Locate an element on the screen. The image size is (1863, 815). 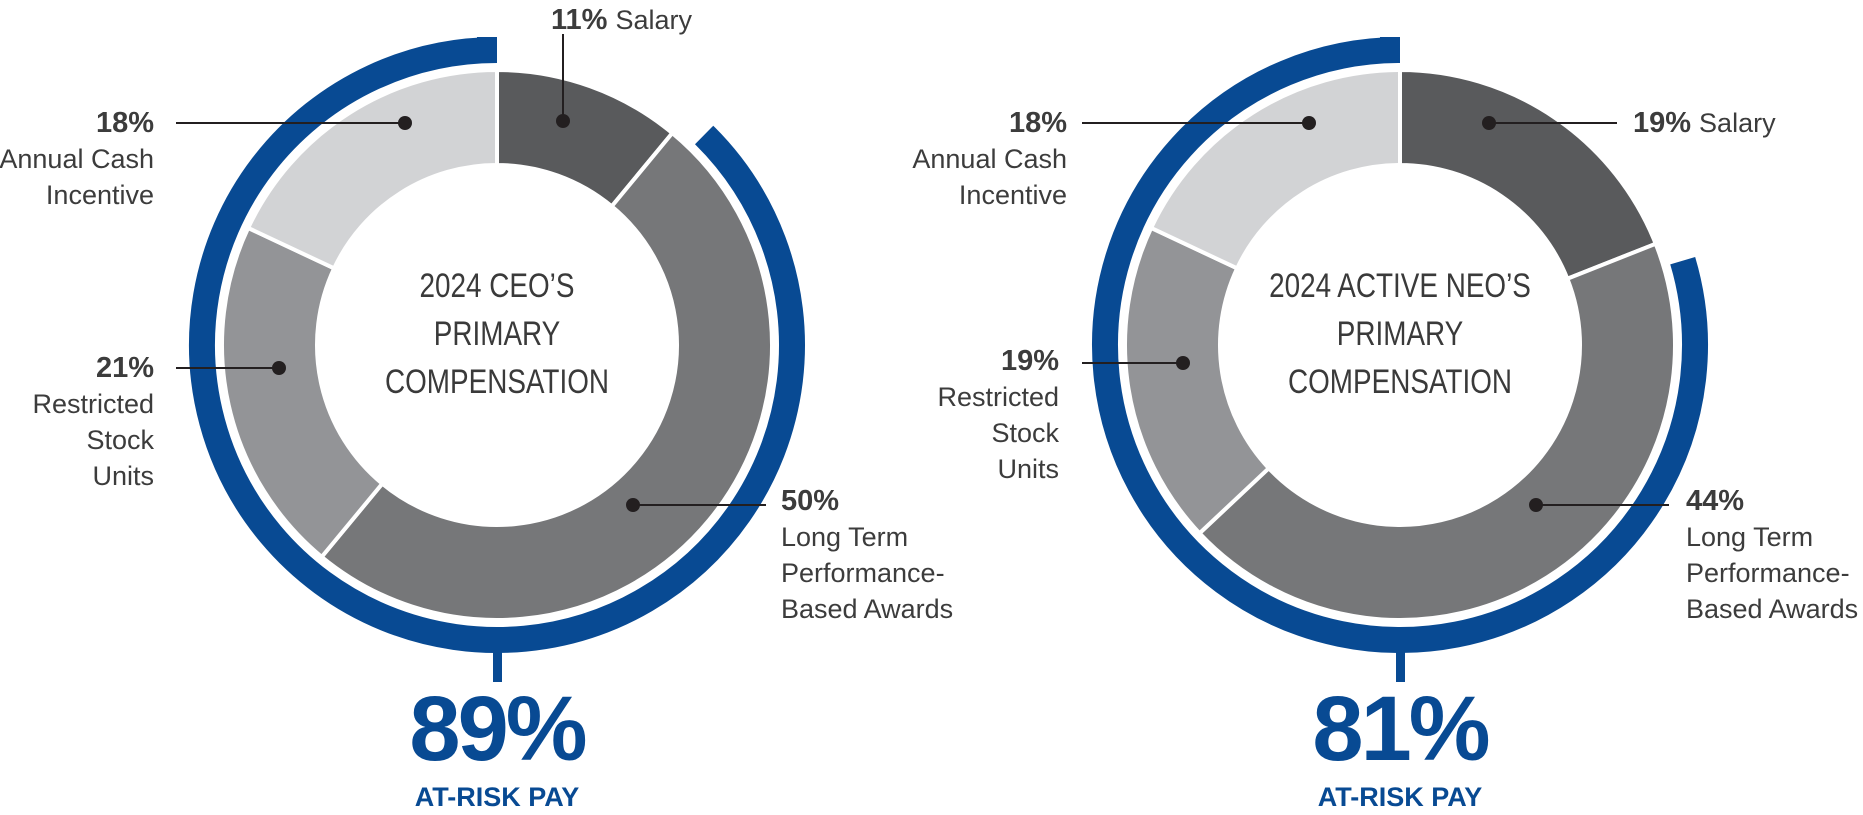
label-salary-value: 19% is located at coordinates (1662, 123).